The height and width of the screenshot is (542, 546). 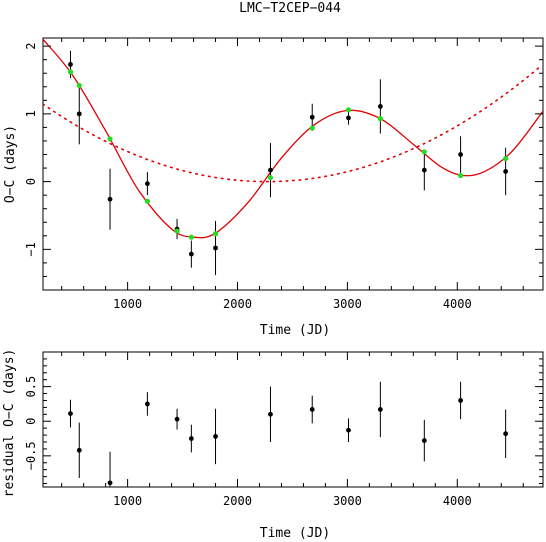 What do you see at coordinates (347, 501) in the screenshot?
I see `bottom-x-tick-label: 3000` at bounding box center [347, 501].